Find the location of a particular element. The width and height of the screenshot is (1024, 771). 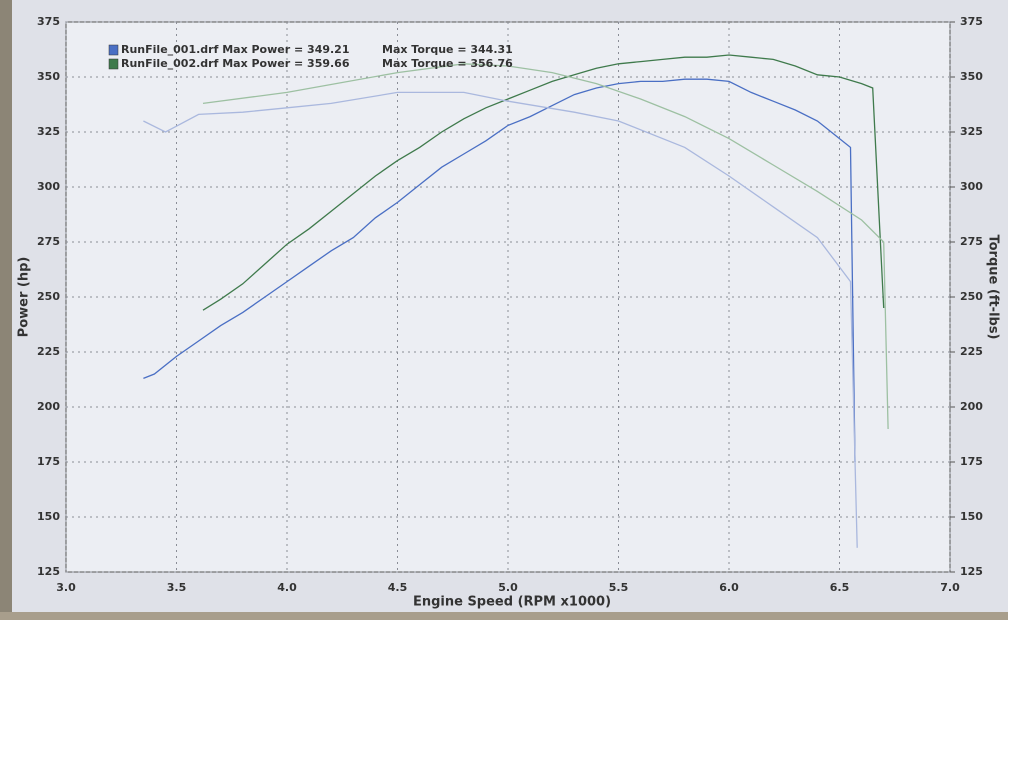

y-tick-label: 250 is located at coordinates (48, 296).